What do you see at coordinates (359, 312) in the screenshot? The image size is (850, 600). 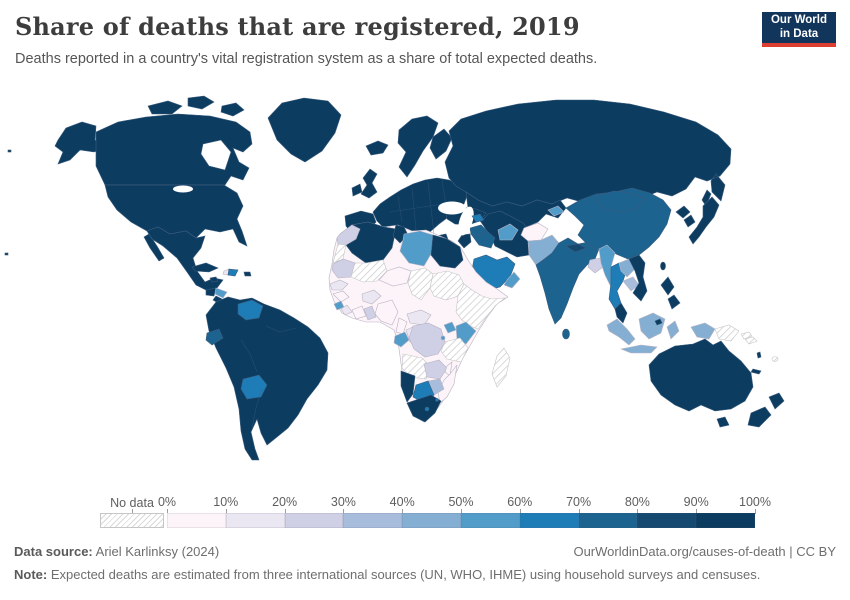 I see `region-cote-divoire` at bounding box center [359, 312].